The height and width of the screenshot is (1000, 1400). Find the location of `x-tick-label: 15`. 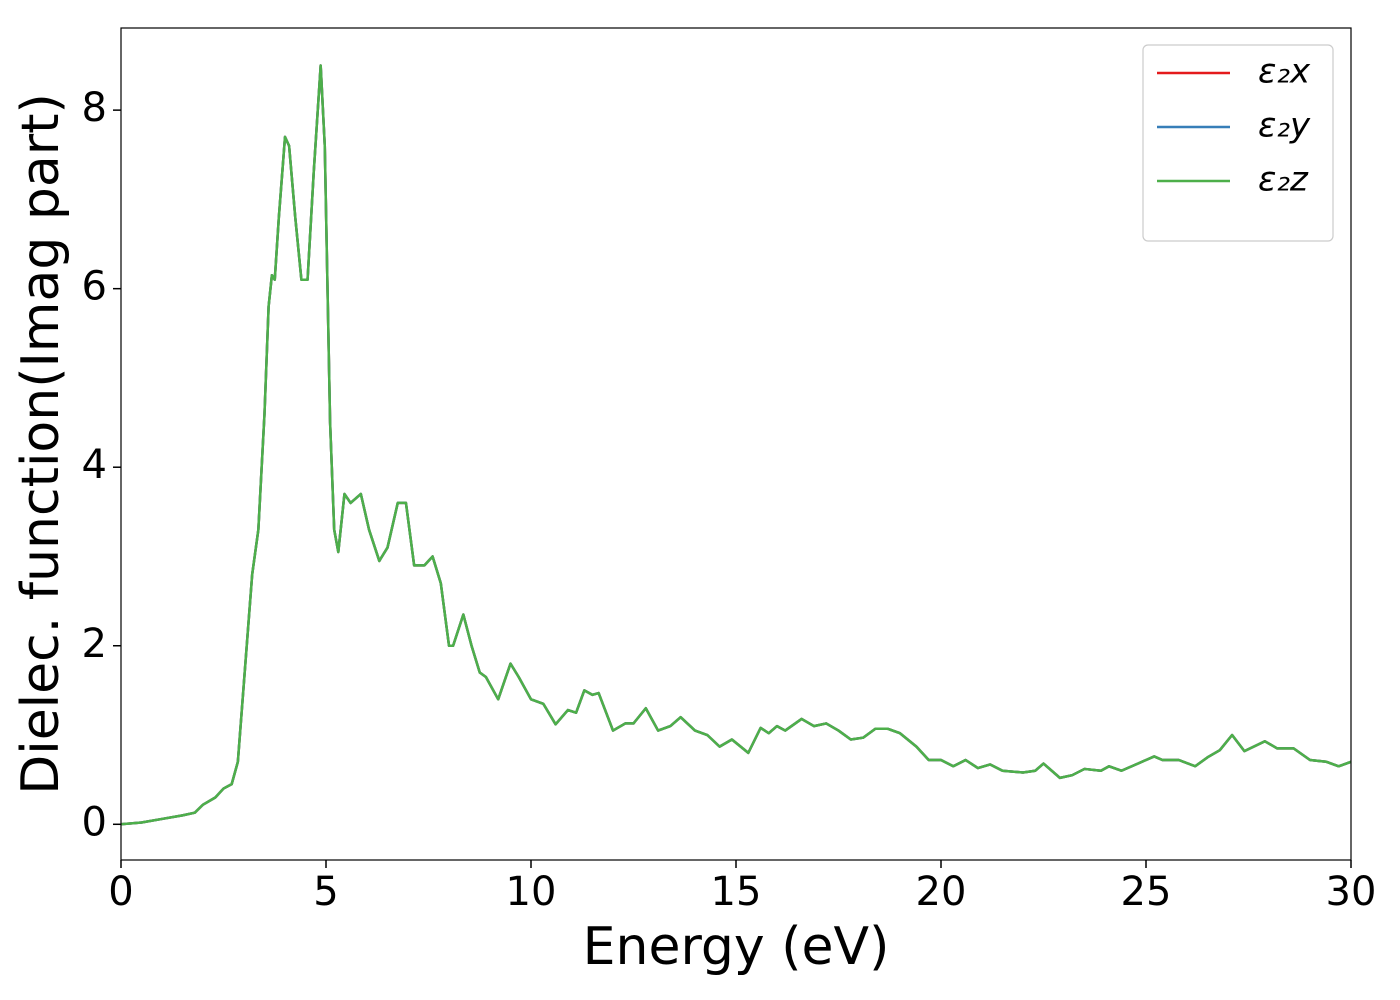

x-tick-label: 15 is located at coordinates (736, 892).